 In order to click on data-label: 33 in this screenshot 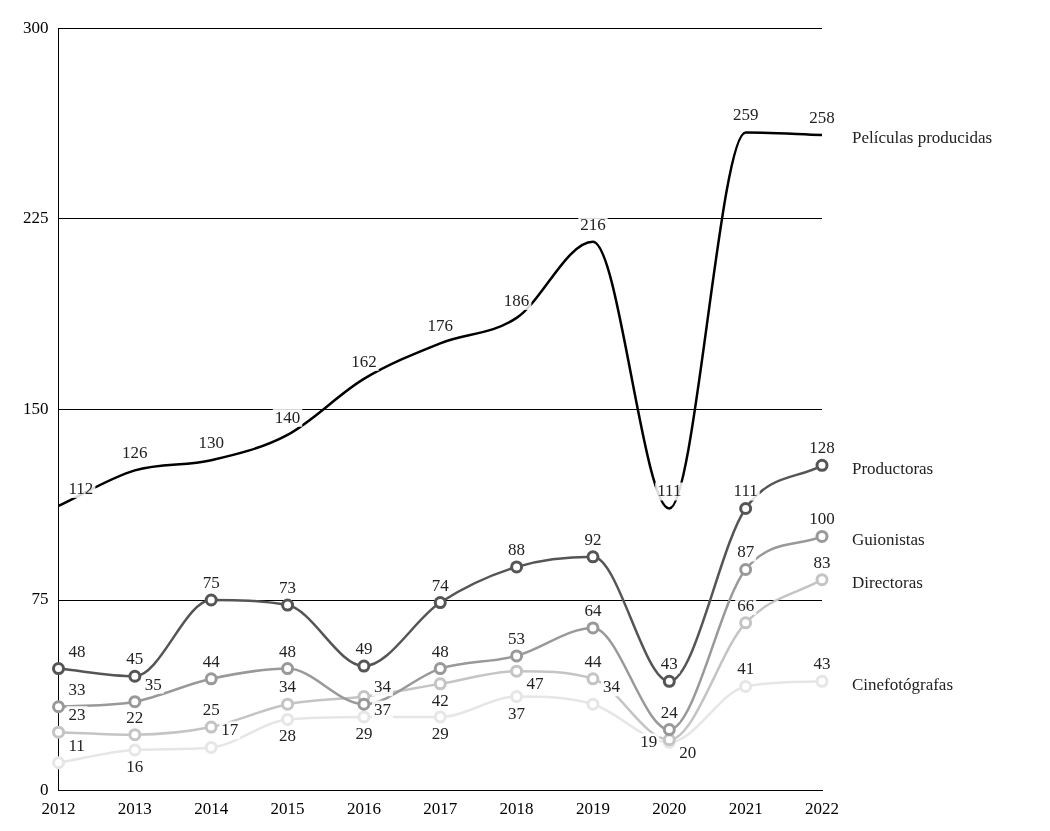, I will do `click(77, 689)`.